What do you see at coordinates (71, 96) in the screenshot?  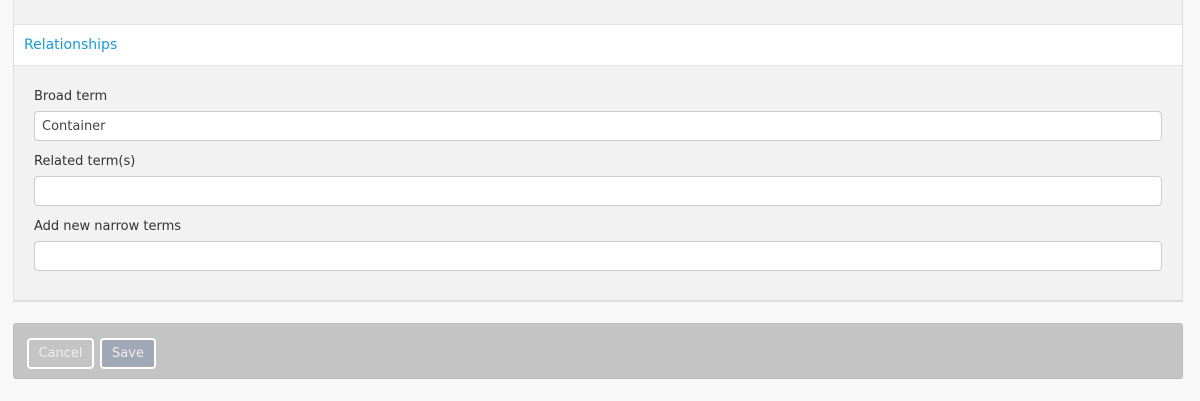 I see `broad-term-label: Broad term` at bounding box center [71, 96].